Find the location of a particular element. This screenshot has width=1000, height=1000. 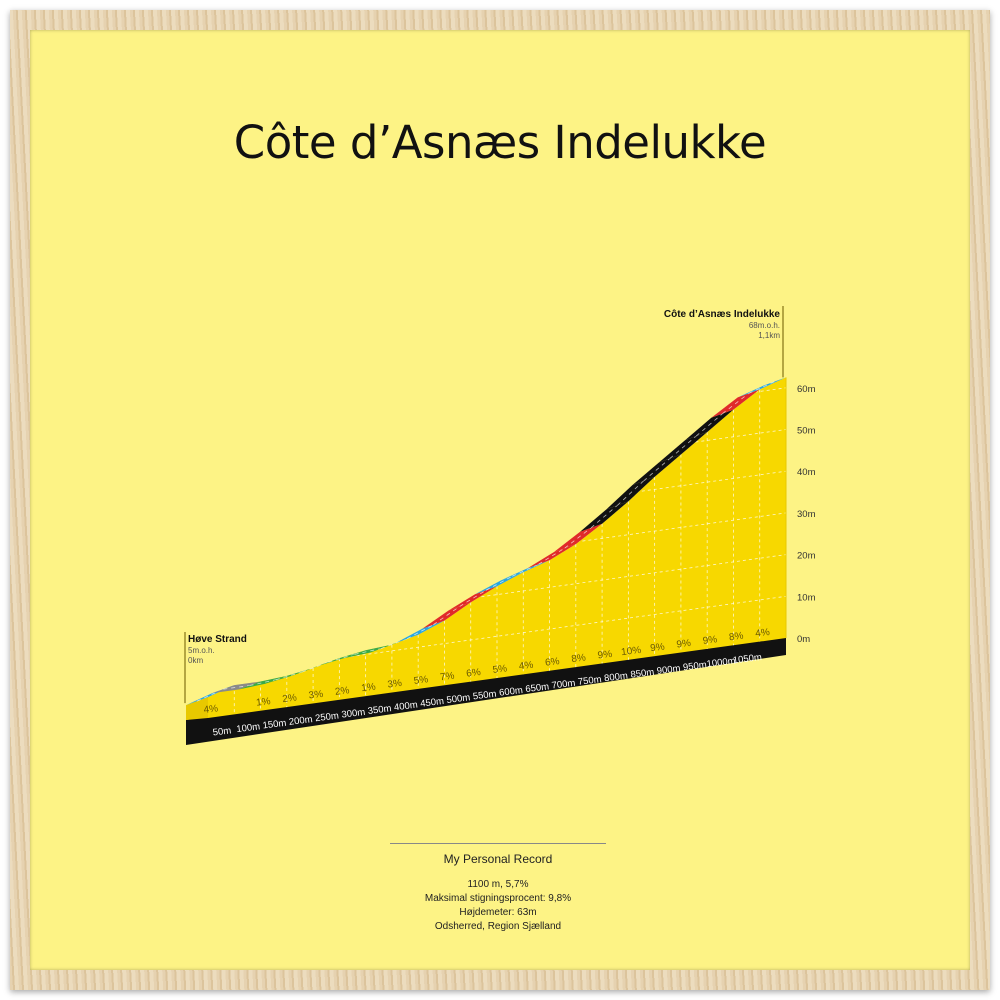

profile-left-face is located at coordinates (197, 708).